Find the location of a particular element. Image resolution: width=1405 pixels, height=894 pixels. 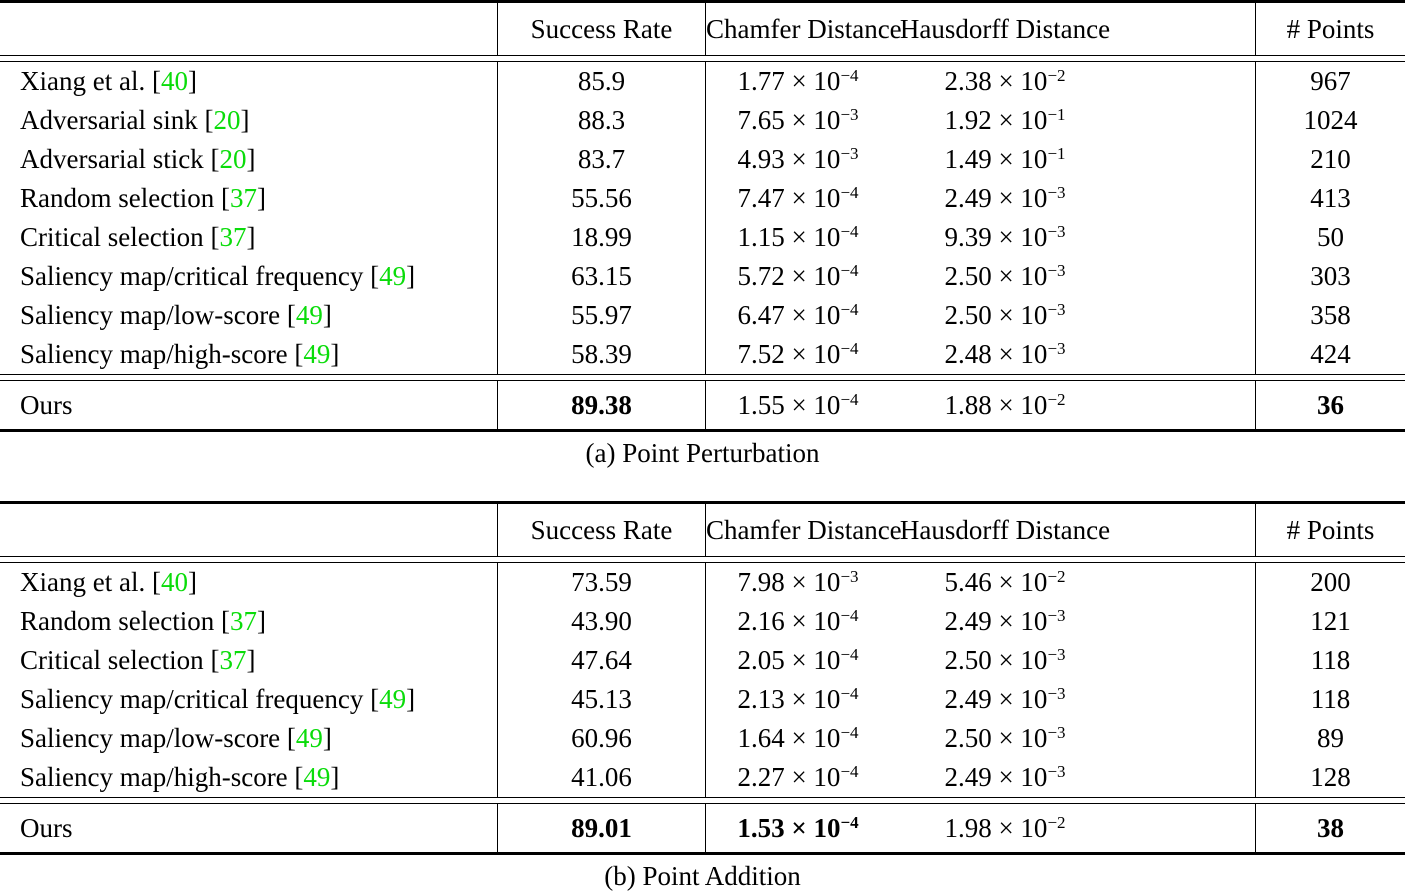

method-name: Saliency map/high-score is located at coordinates (157, 777).